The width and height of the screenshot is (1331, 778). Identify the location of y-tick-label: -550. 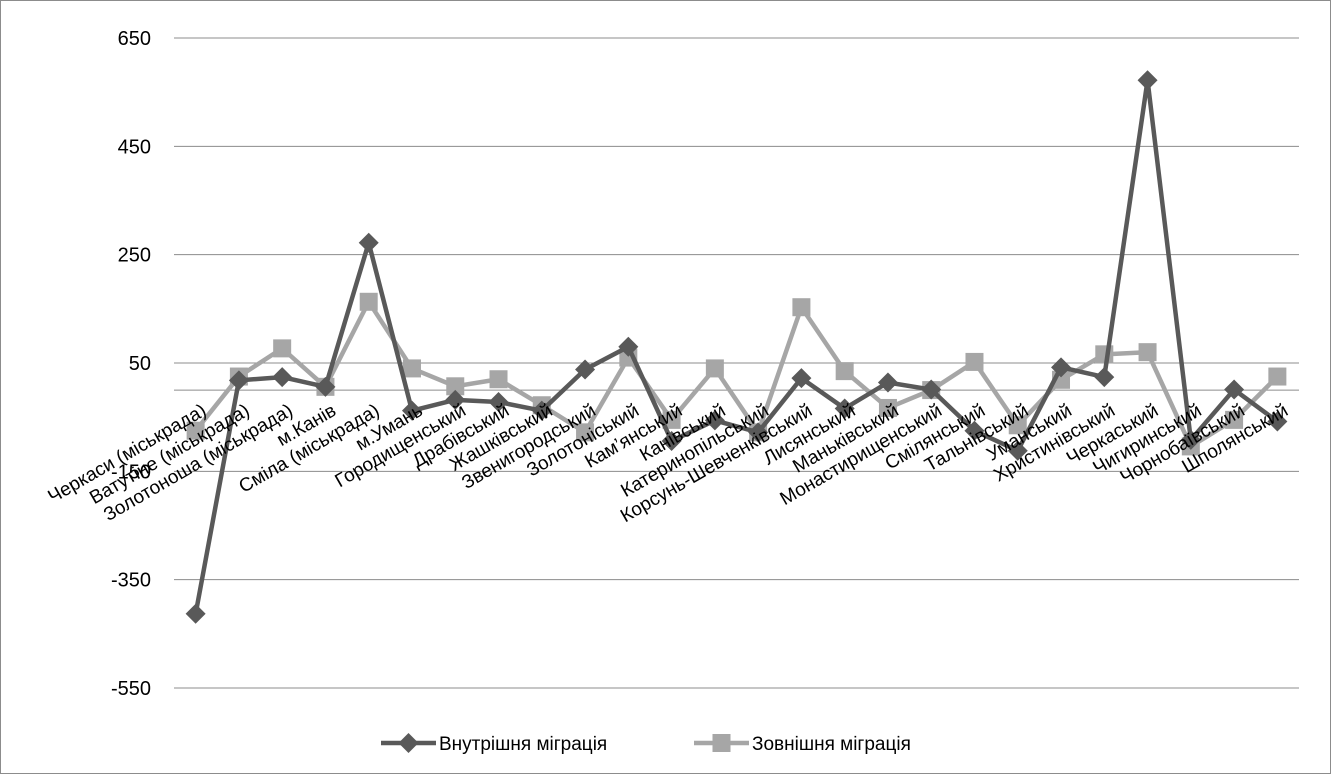
(131, 689).